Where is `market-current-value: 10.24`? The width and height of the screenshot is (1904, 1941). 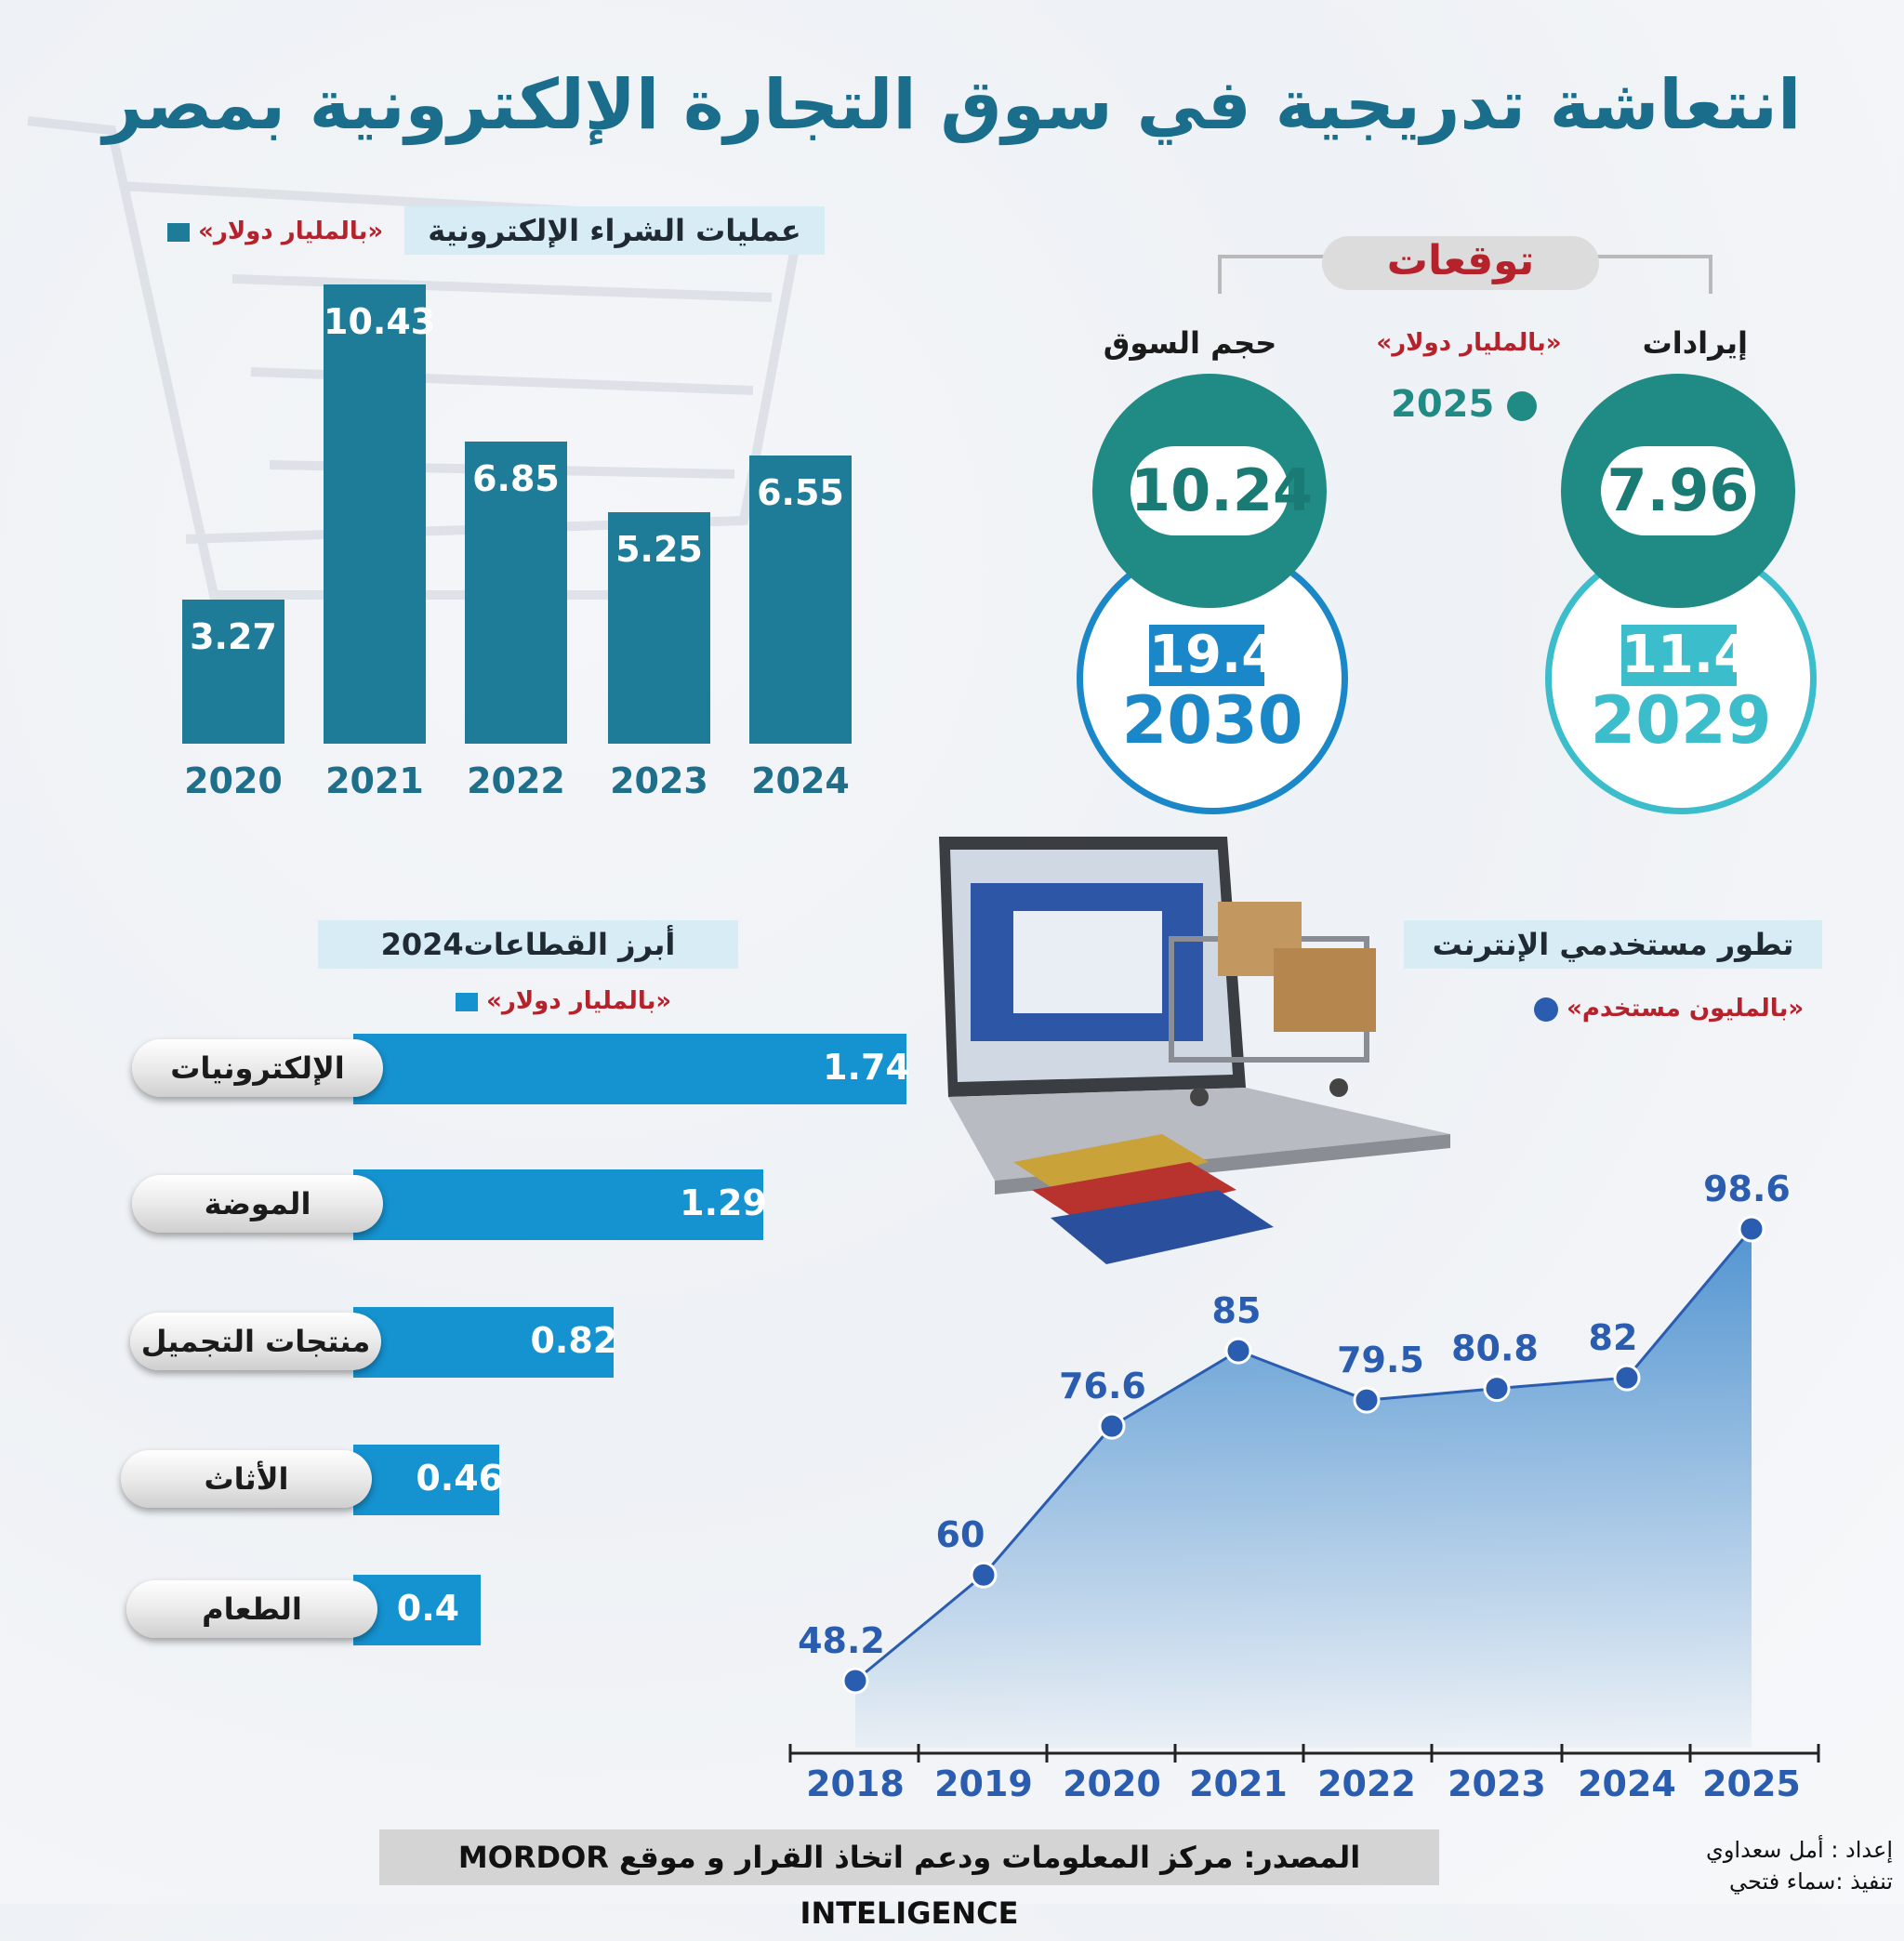 market-current-value: 10.24 is located at coordinates (1221, 490).